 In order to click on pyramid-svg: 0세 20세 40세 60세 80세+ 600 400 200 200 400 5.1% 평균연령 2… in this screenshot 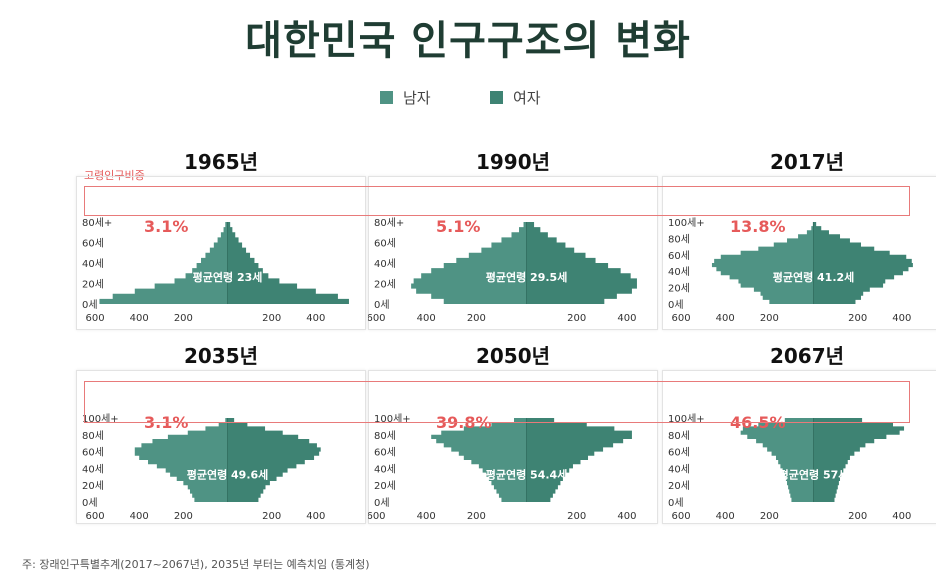, I will do `click(502, 270)`.